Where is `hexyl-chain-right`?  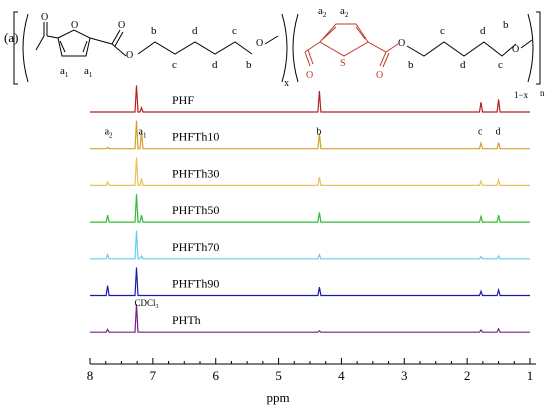
hexyl-chain-right is located at coordinates (461, 49).